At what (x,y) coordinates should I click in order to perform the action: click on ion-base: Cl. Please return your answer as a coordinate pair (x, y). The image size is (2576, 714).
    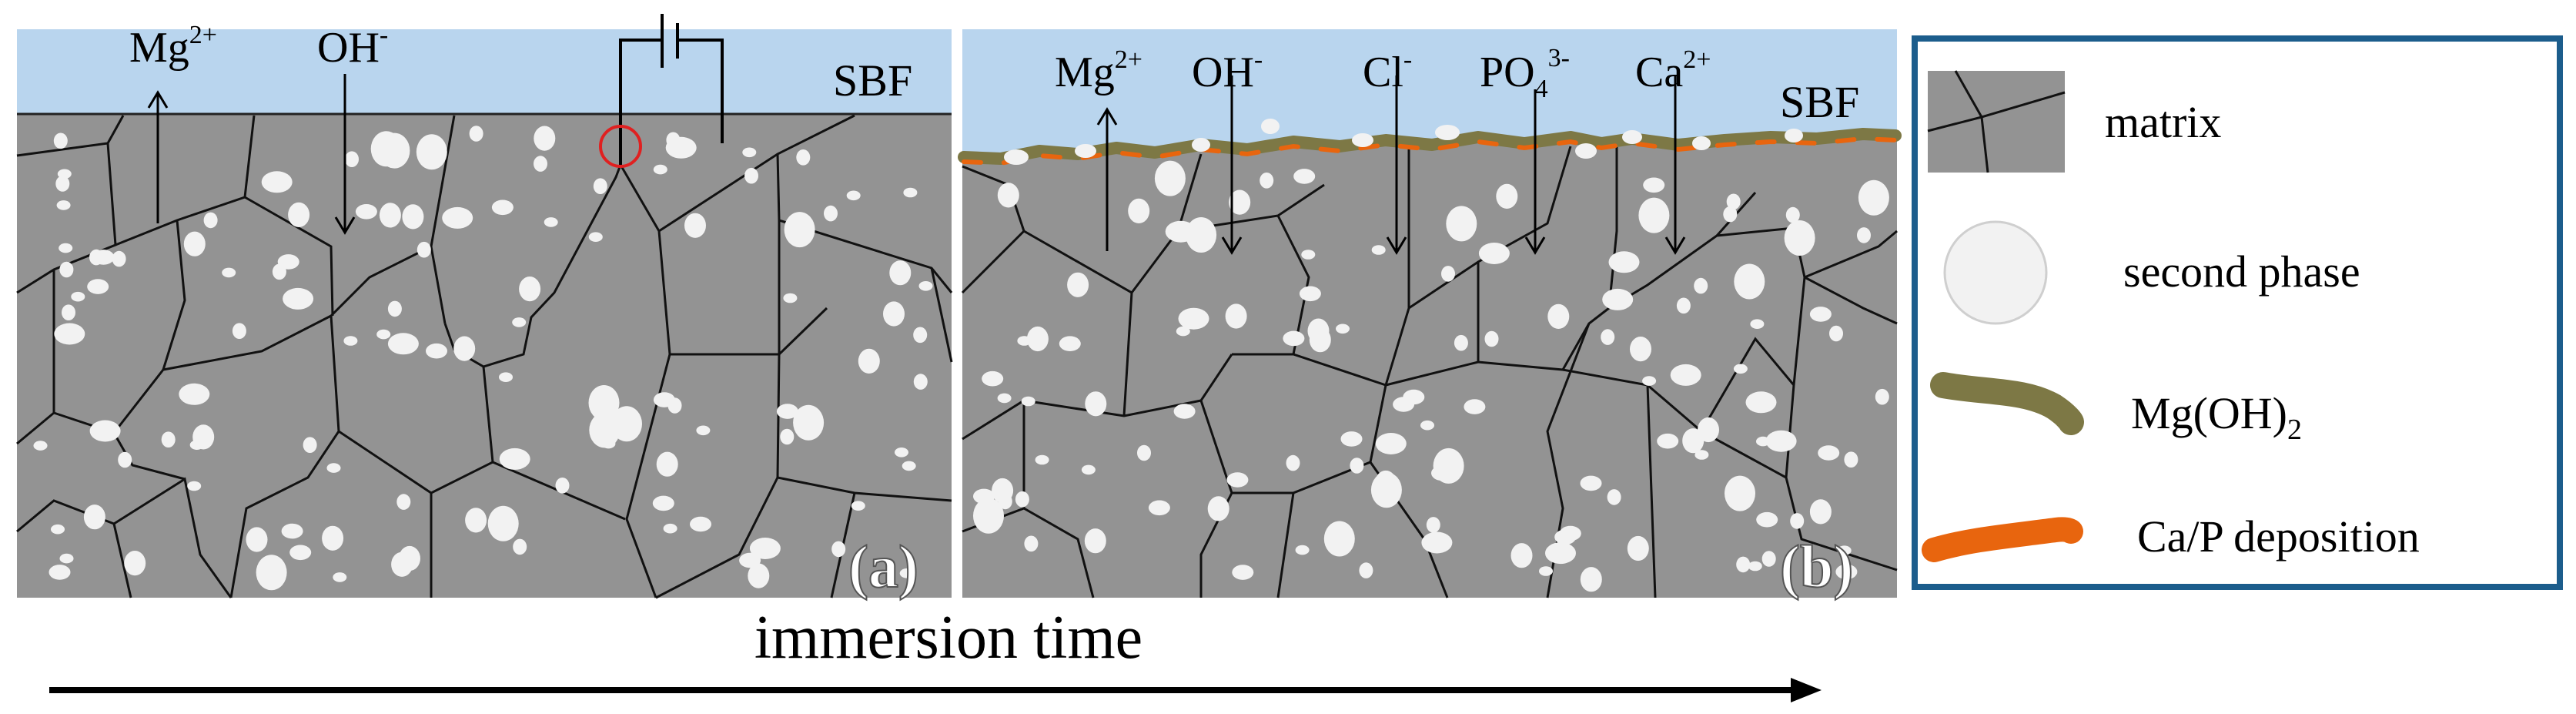
    Looking at the image, I should click on (1383, 72).